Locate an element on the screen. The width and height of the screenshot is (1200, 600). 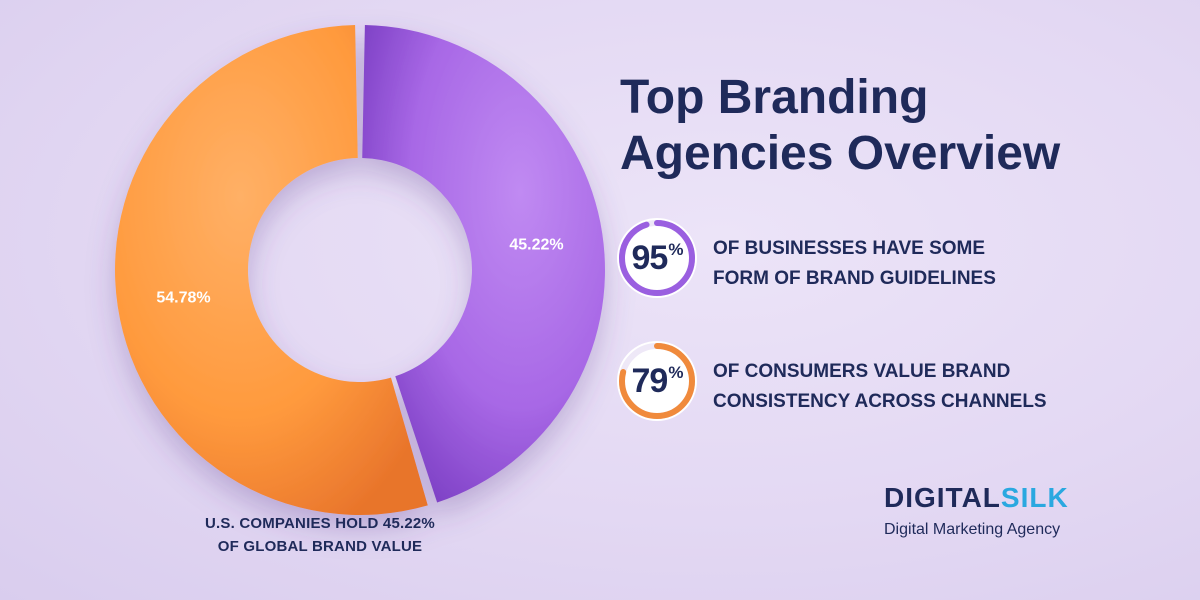
stat-line-2: CONSISTENCY ACROSS CHANNELS is located at coordinates (880, 401).